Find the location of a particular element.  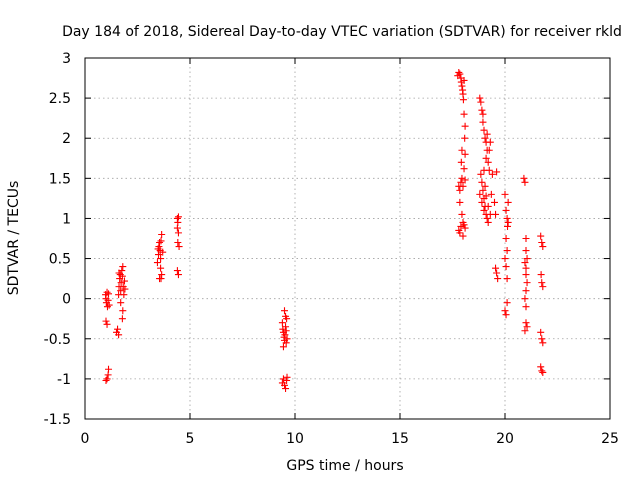

x-tick-label: 25 is located at coordinates (610, 439).